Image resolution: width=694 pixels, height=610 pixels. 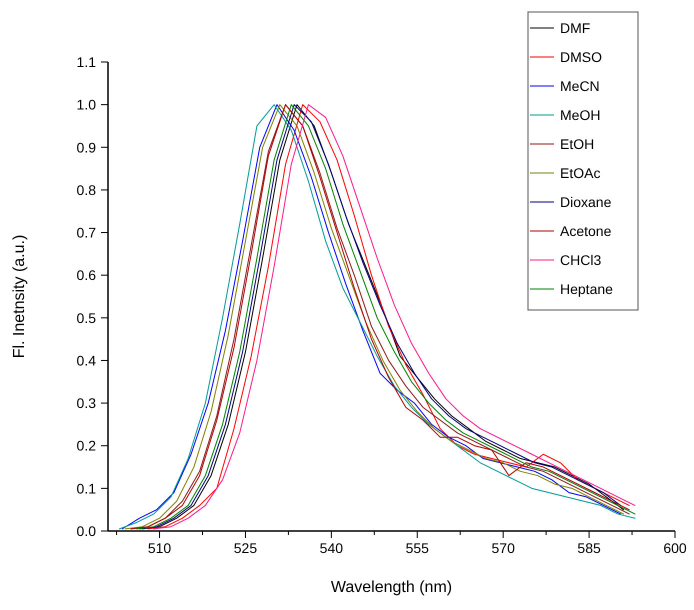 I want to click on legend-label: Acetone, so click(x=586, y=231).